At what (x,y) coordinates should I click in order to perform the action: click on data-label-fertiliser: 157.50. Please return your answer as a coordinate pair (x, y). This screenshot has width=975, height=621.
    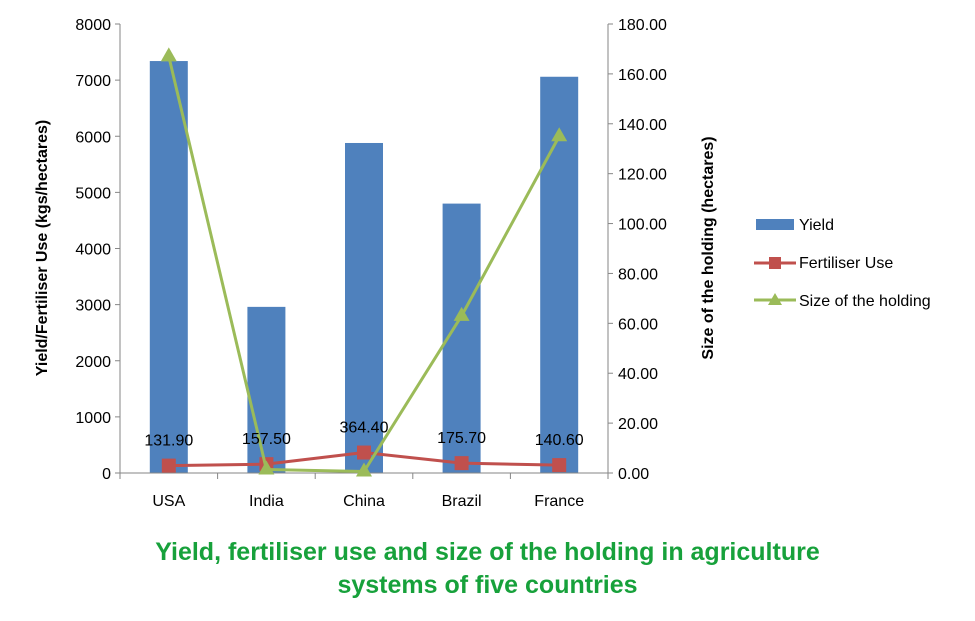
    Looking at the image, I should click on (266, 439).